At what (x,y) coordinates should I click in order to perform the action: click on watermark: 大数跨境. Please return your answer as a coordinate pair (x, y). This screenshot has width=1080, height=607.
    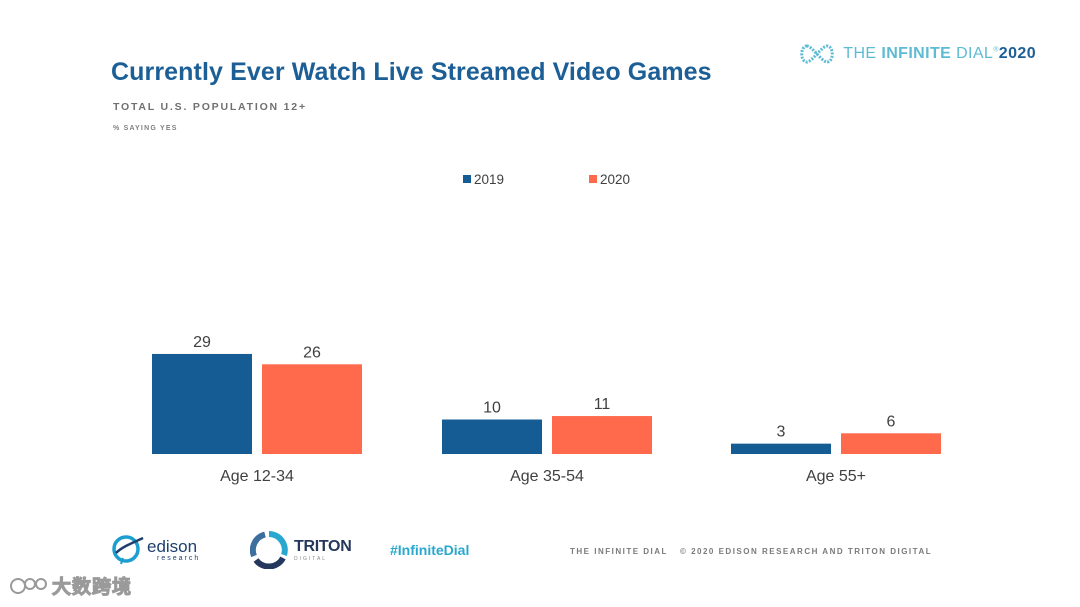
    Looking at the image, I should click on (70, 585).